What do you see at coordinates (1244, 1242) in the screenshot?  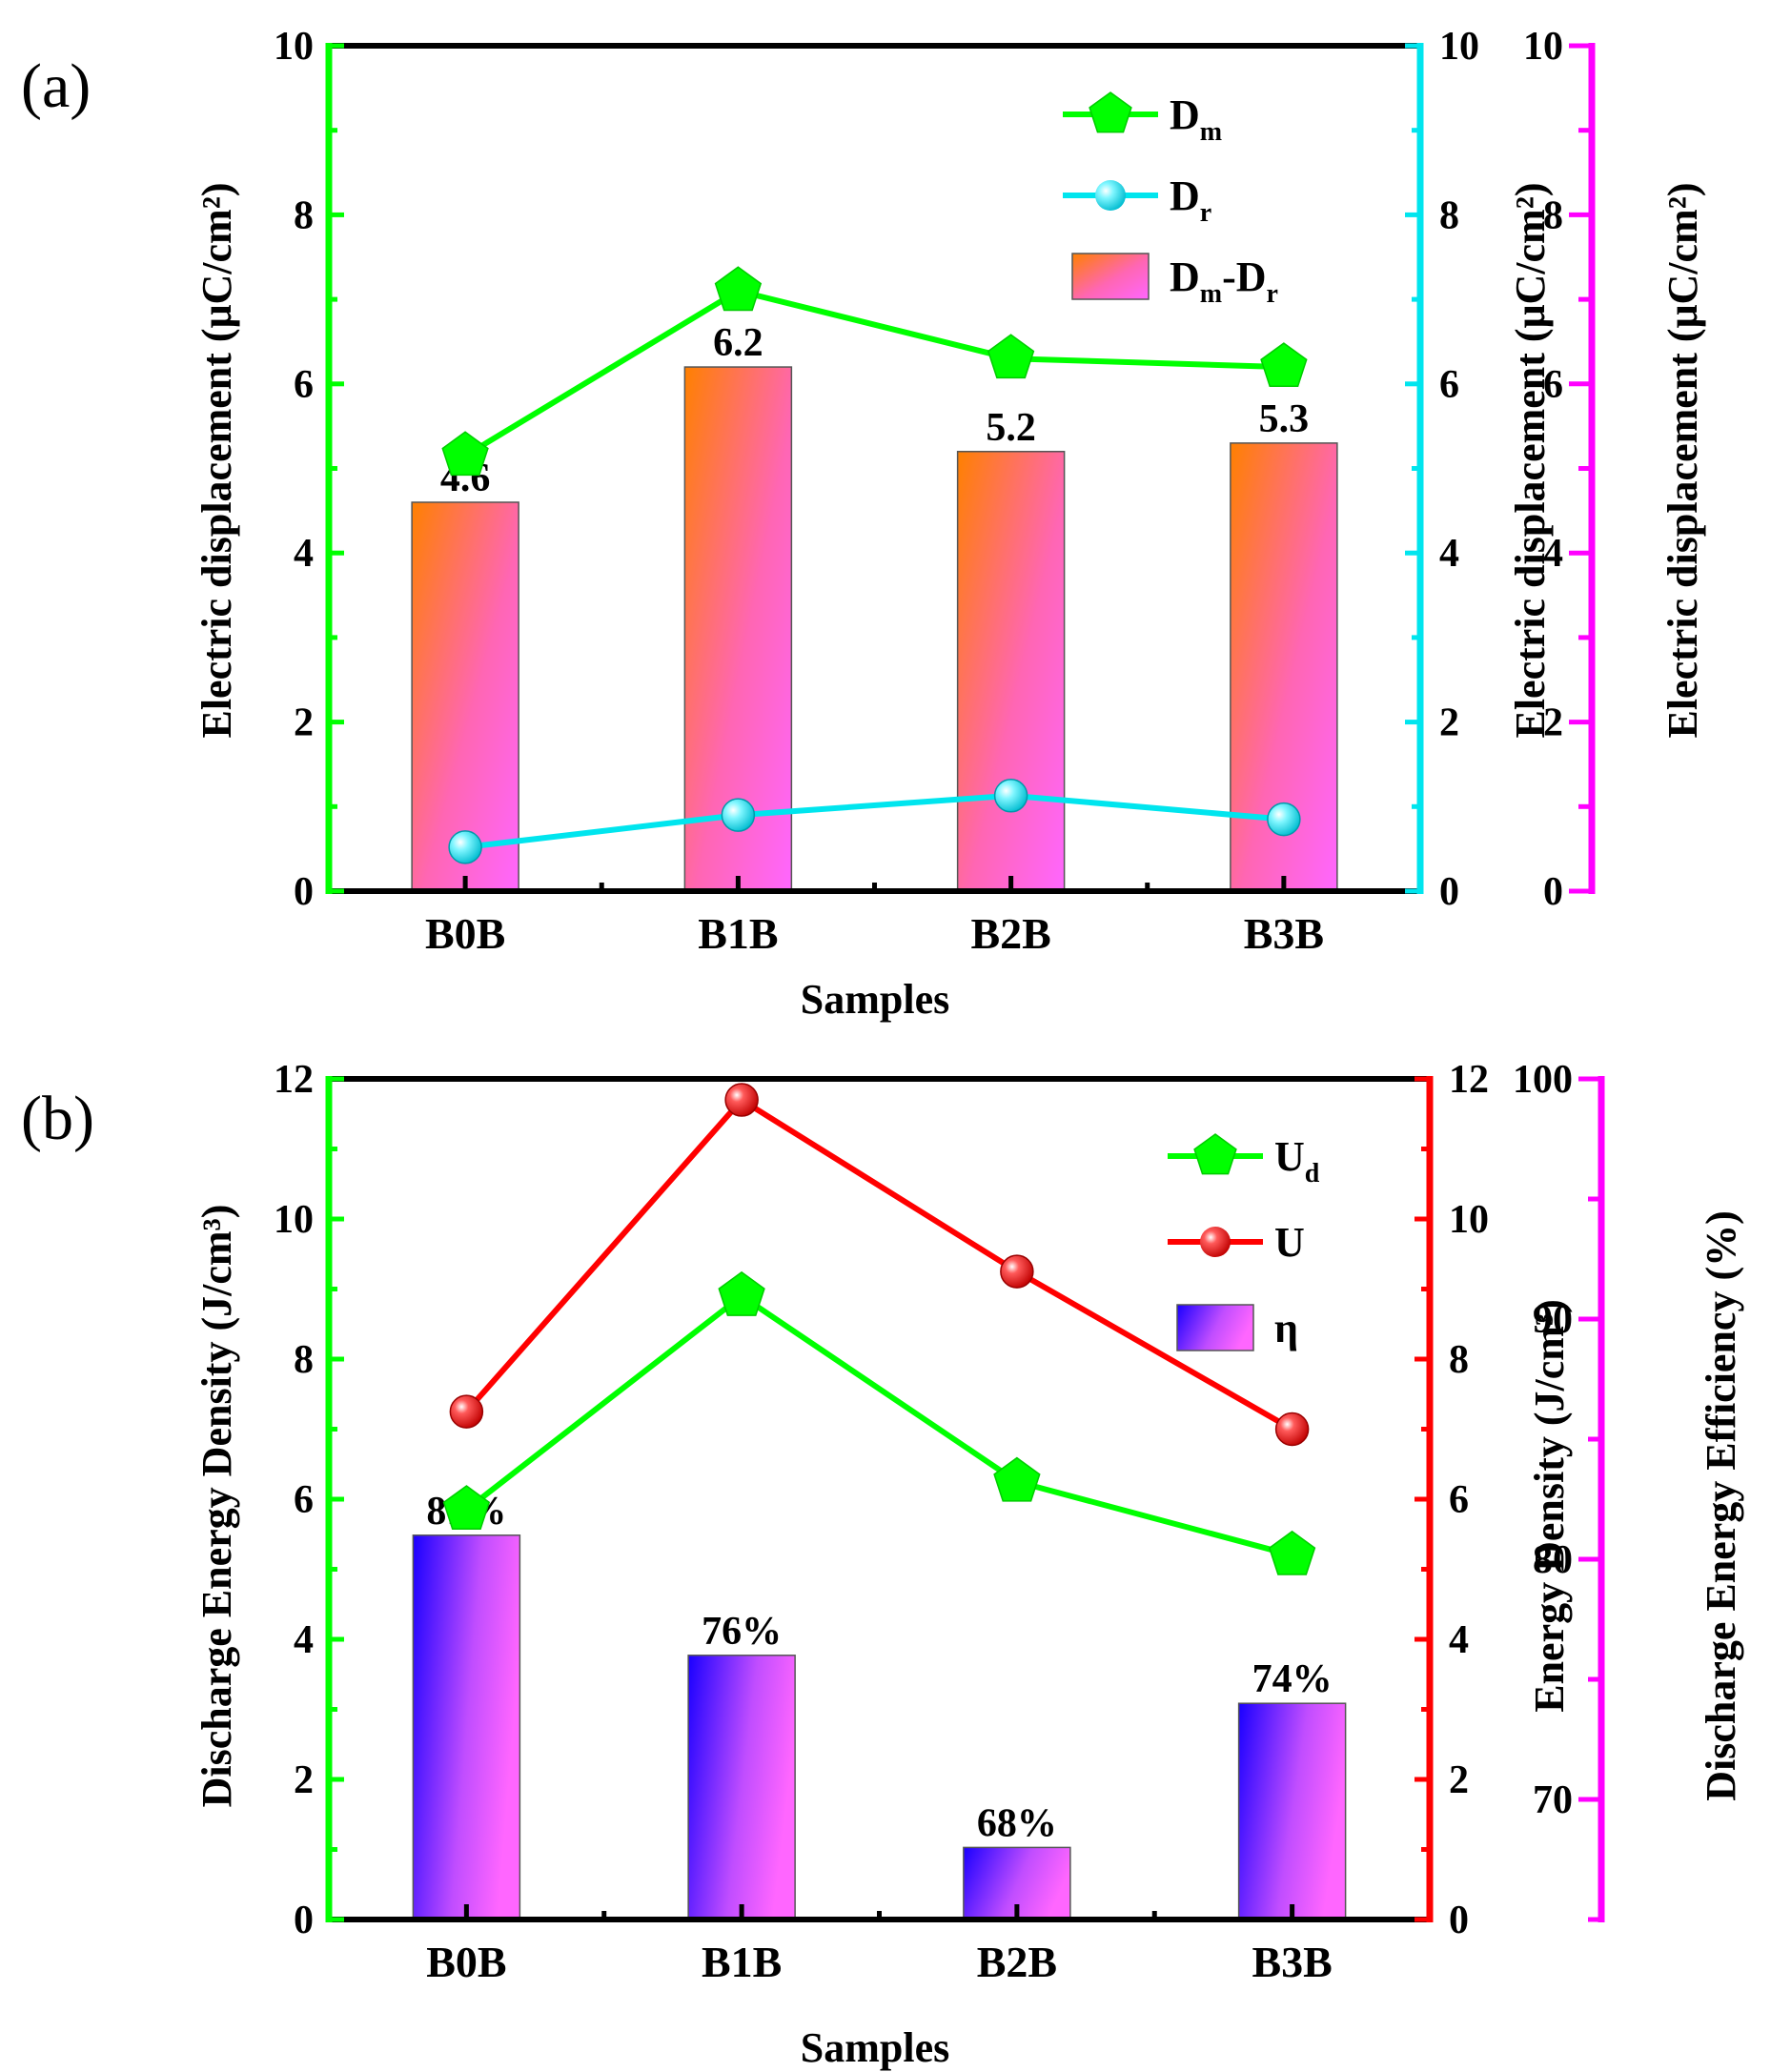 I see `legend-b: Ud Uη` at bounding box center [1244, 1242].